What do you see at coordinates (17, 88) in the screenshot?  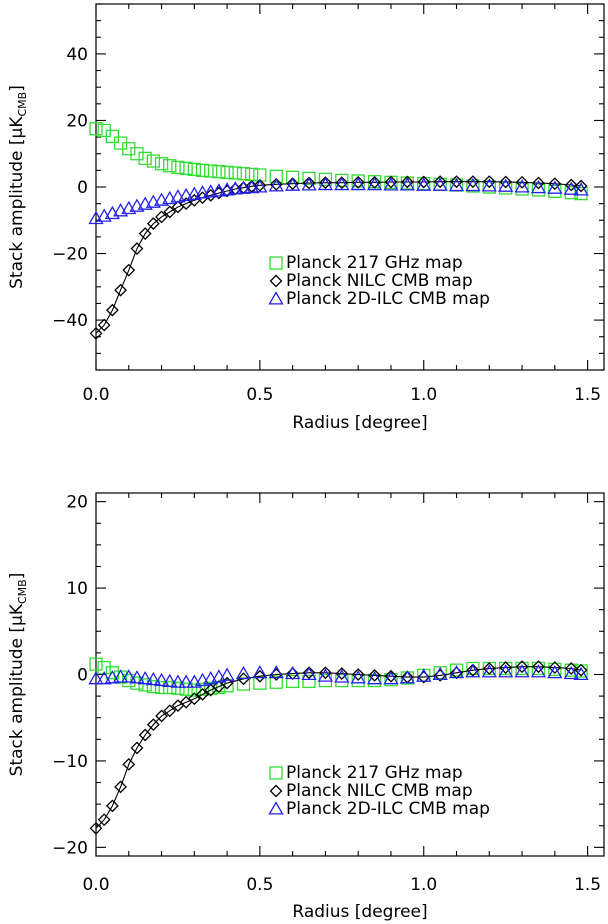 I see `y-axis-title-close: ]` at bounding box center [17, 88].